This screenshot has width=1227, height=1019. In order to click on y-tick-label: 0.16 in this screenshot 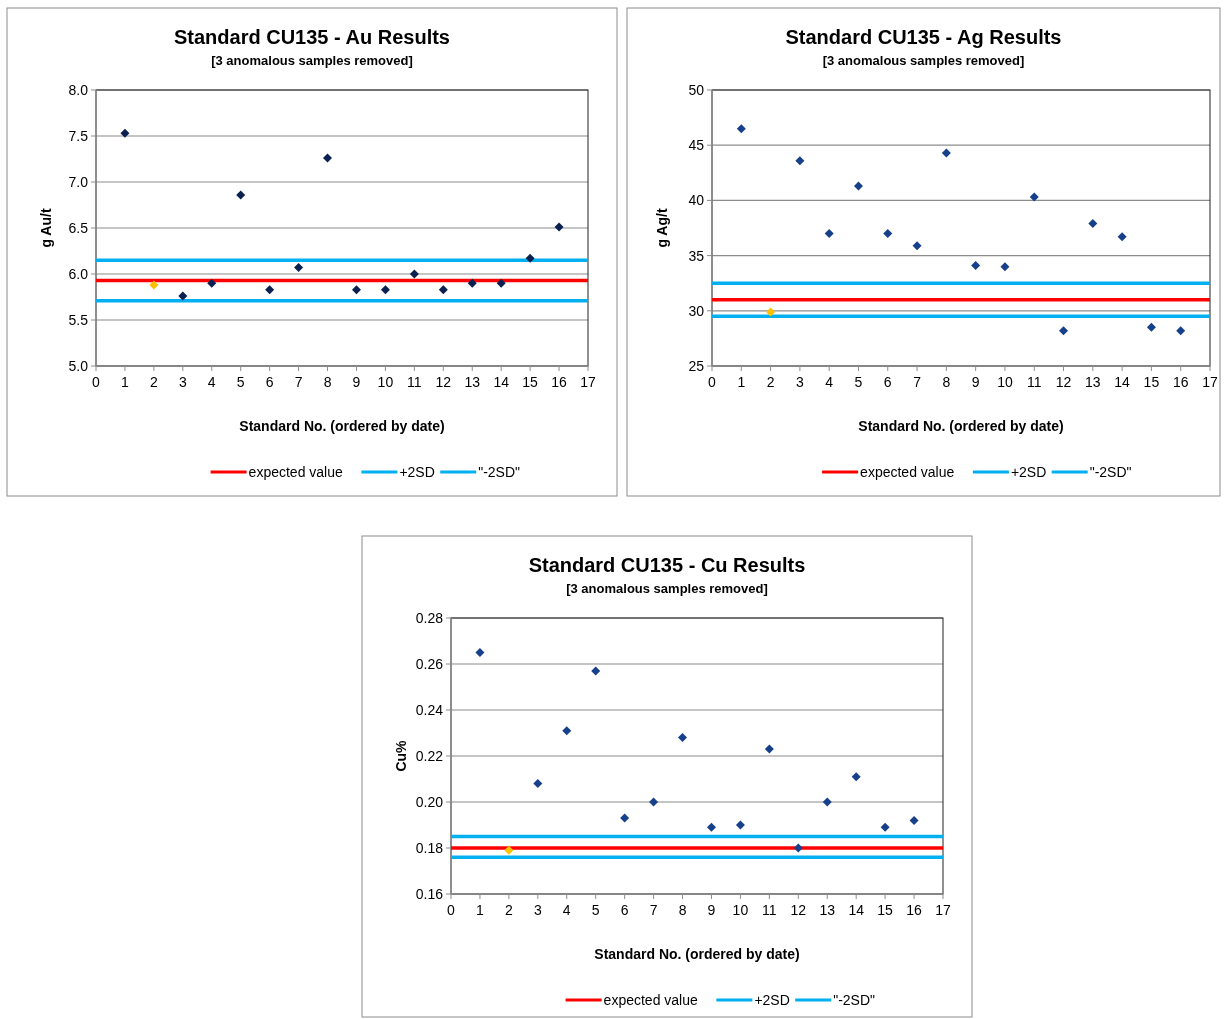, I will do `click(429, 893)`.